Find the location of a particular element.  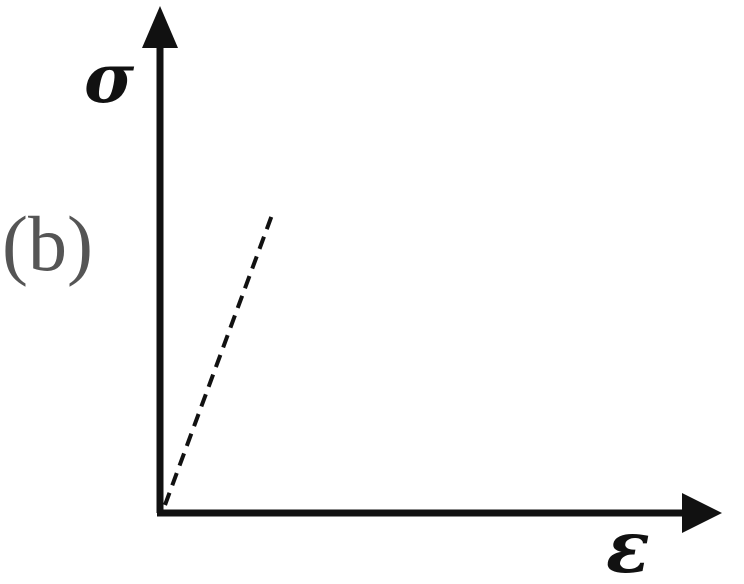

y-axis-symbol: σ is located at coordinates (109, 79).